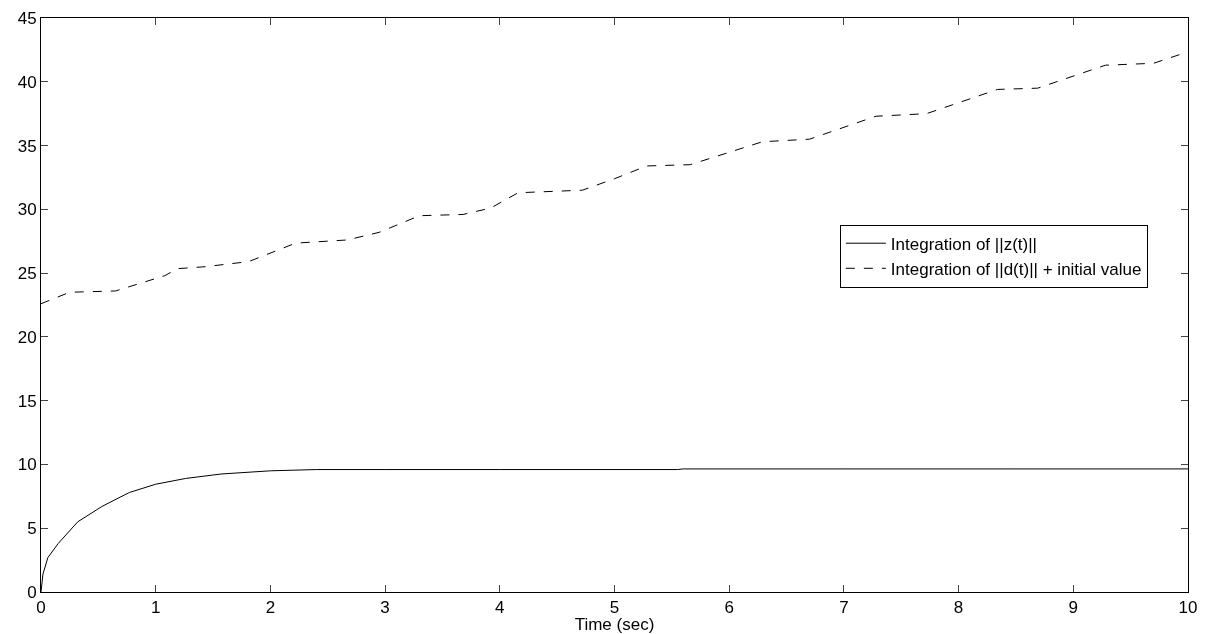 This screenshot has height=634, width=1217. What do you see at coordinates (27, 146) in the screenshot?
I see `y-tick-label: 35` at bounding box center [27, 146].